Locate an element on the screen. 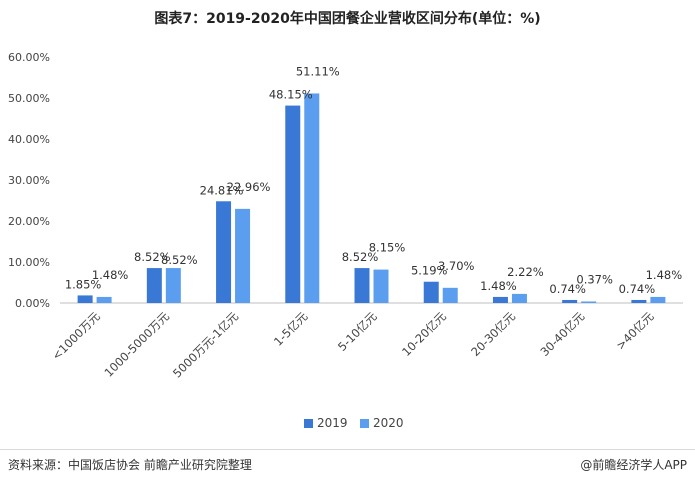  data-label-2019: 24.81% is located at coordinates (222, 190).